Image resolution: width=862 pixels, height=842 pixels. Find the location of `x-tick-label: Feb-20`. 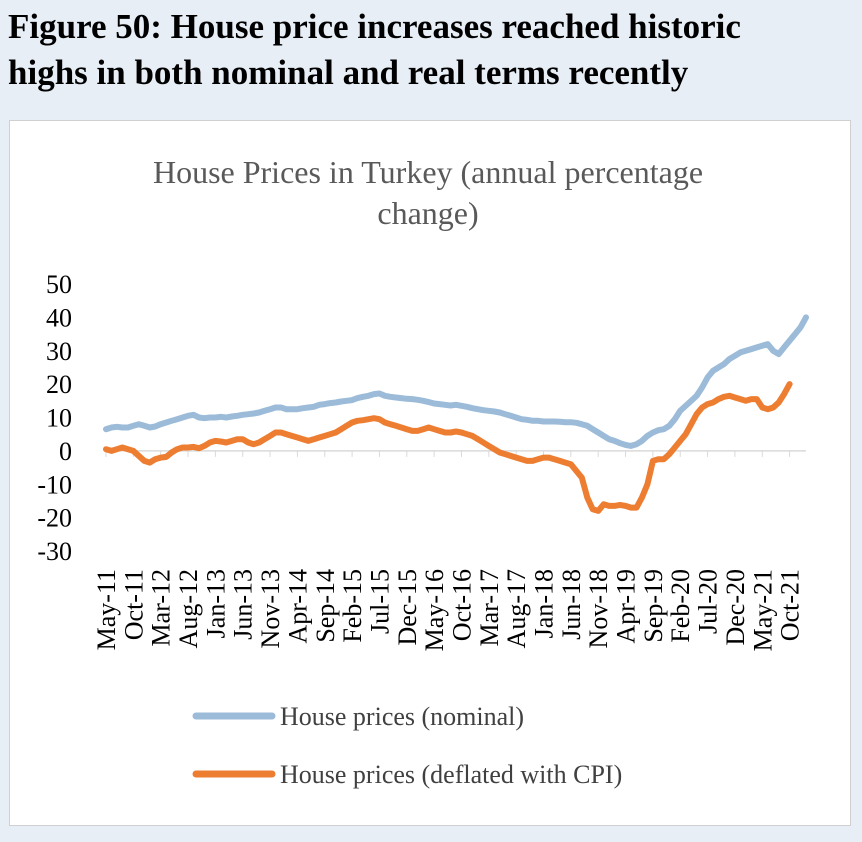

x-tick-label: Feb-20 is located at coordinates (680, 606).